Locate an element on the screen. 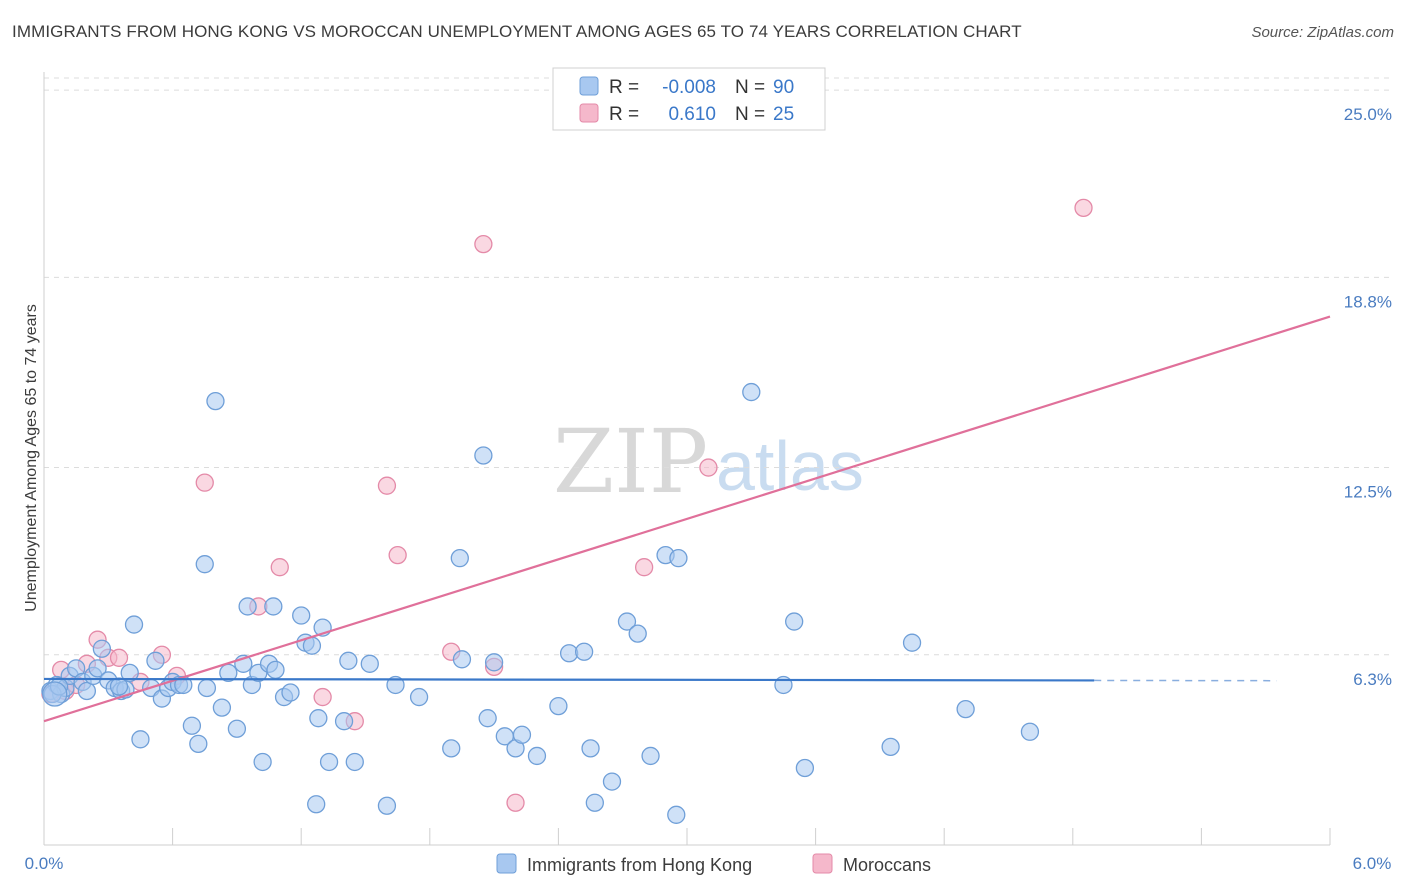 The width and height of the screenshot is (1406, 892). watermark: ZIP atlas is located at coordinates (708, 461).